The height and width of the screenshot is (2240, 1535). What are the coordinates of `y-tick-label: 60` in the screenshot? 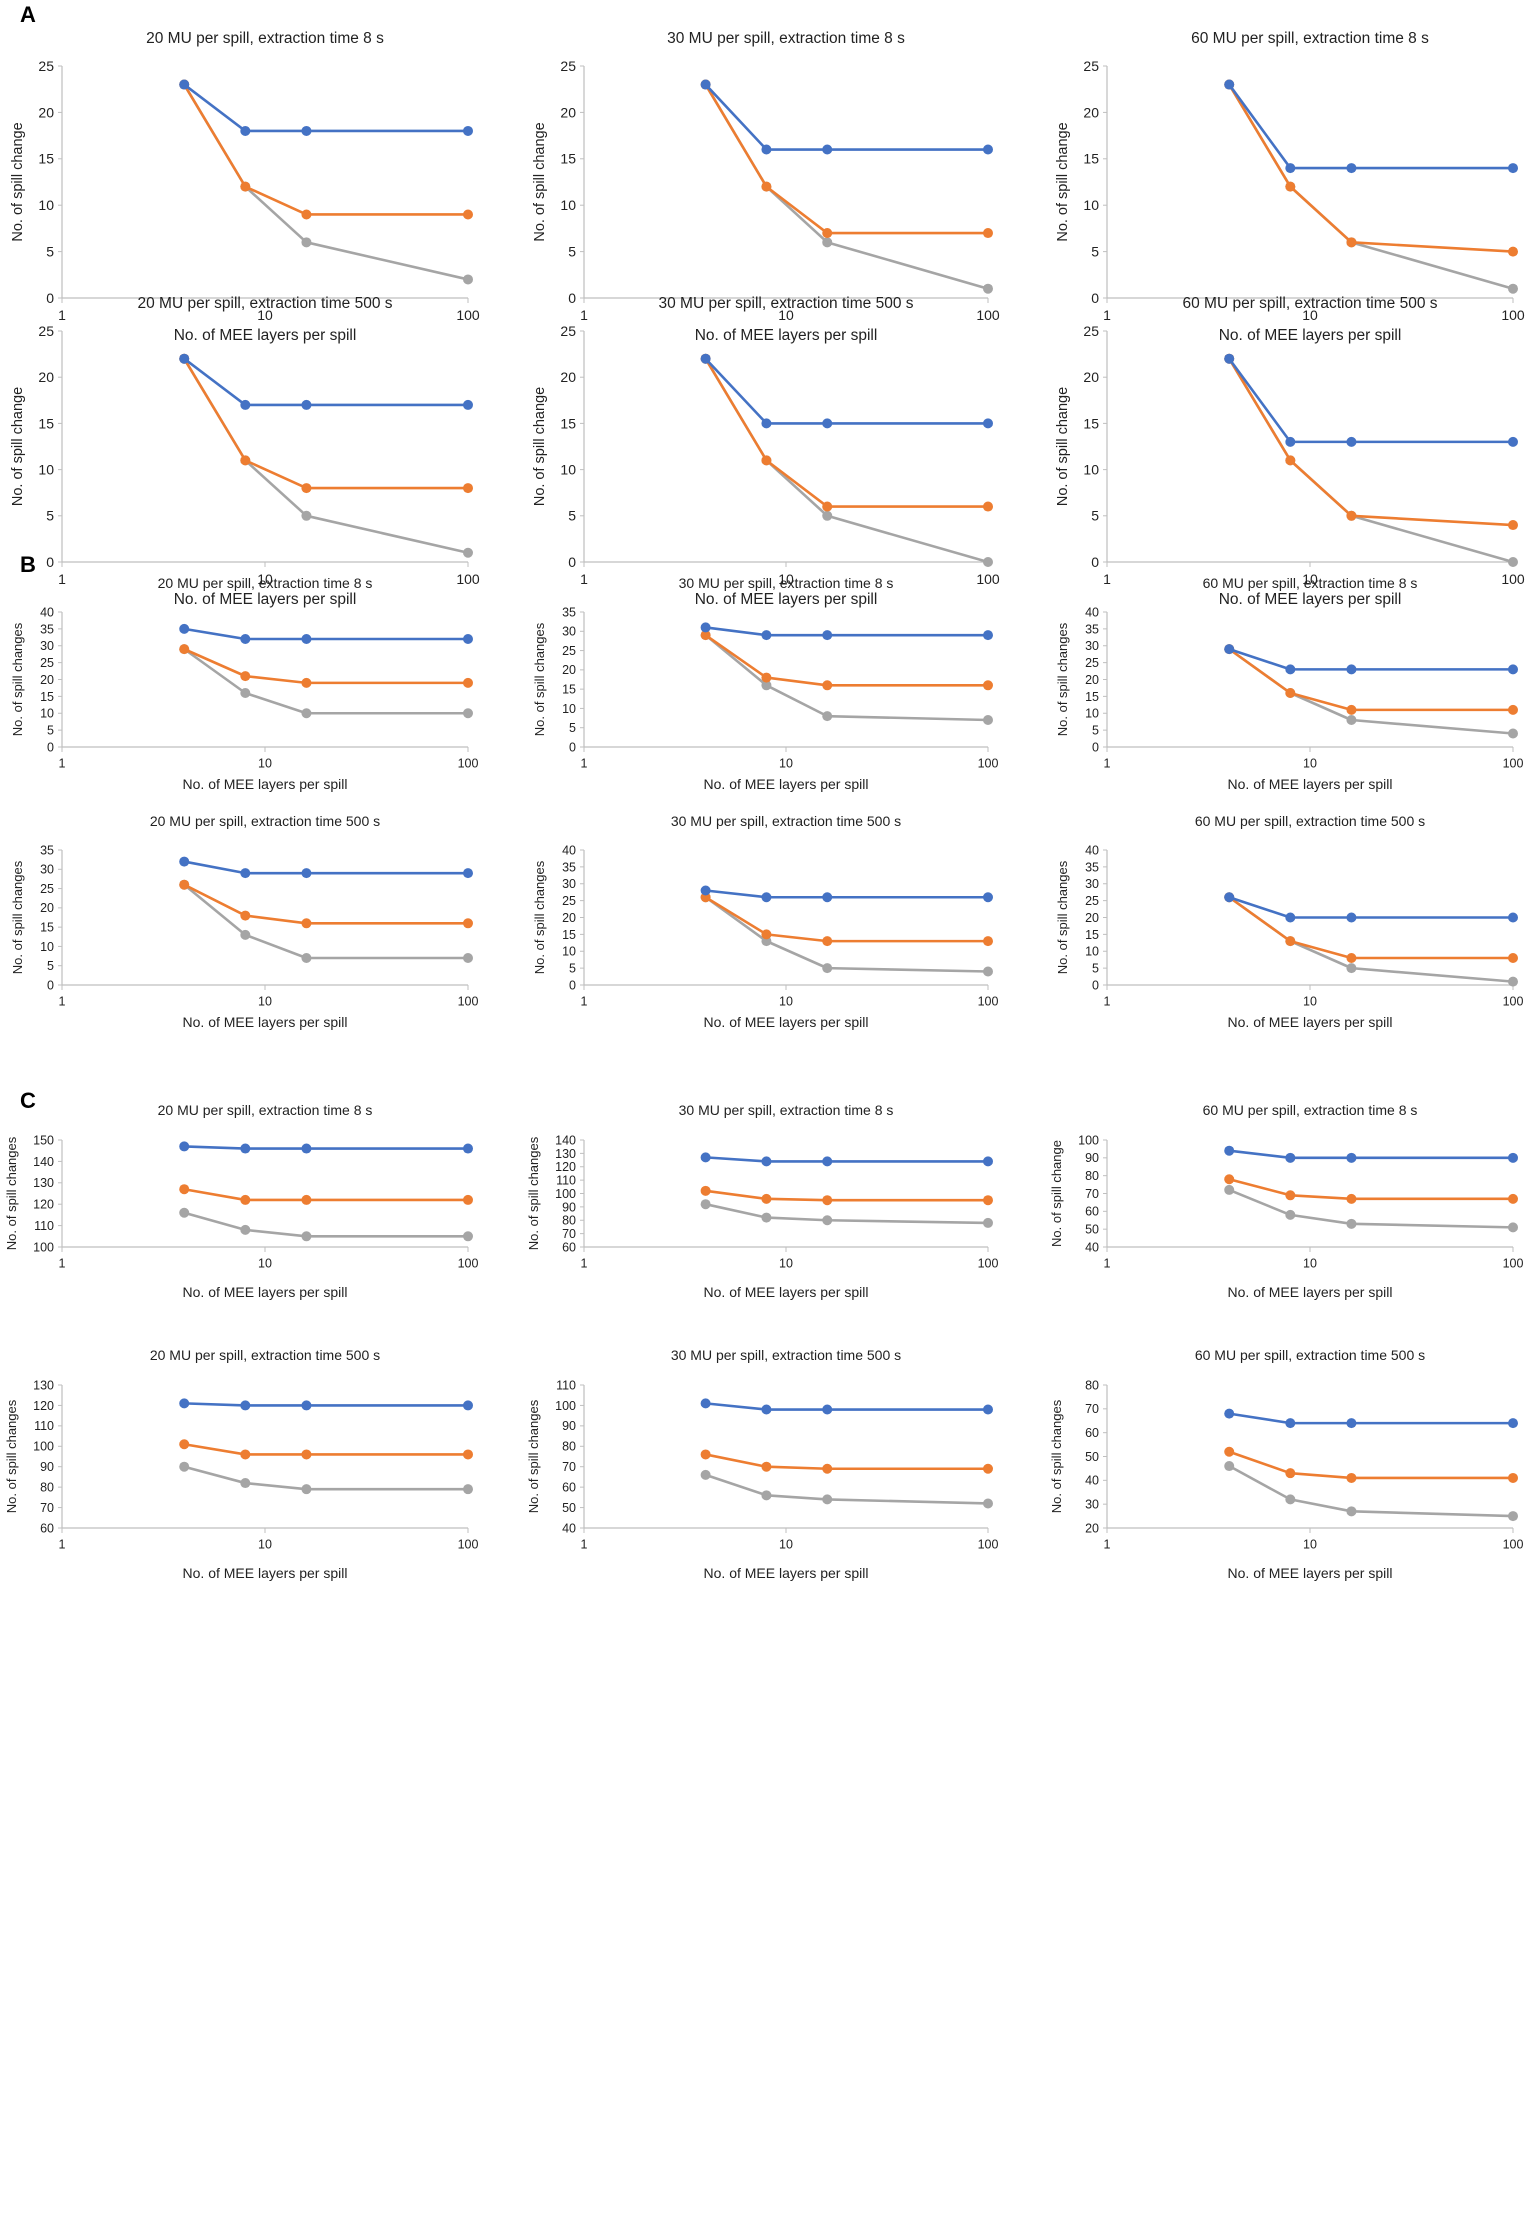 It's located at (1092, 1433).